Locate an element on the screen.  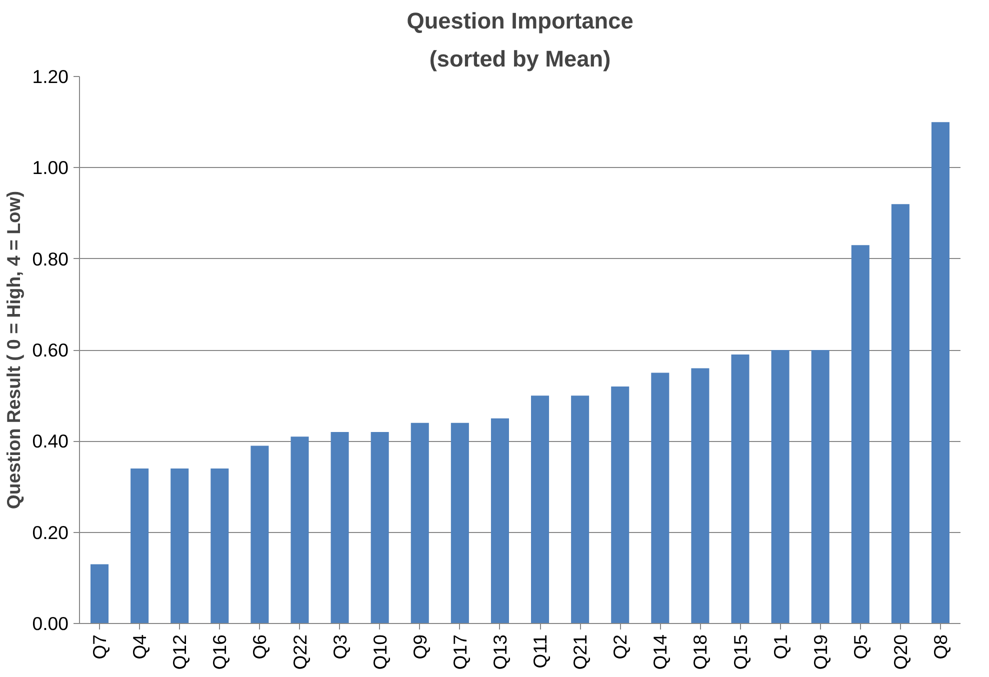
x-tick-label: Q20 is located at coordinates (900, 652).